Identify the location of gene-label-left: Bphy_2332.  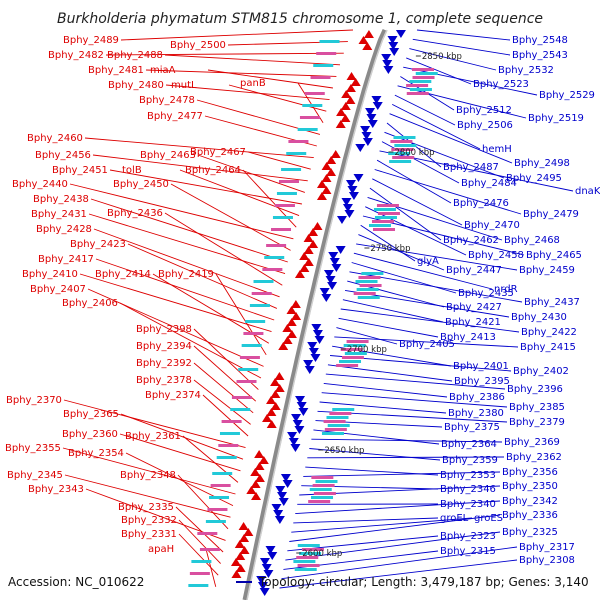
(149, 520).